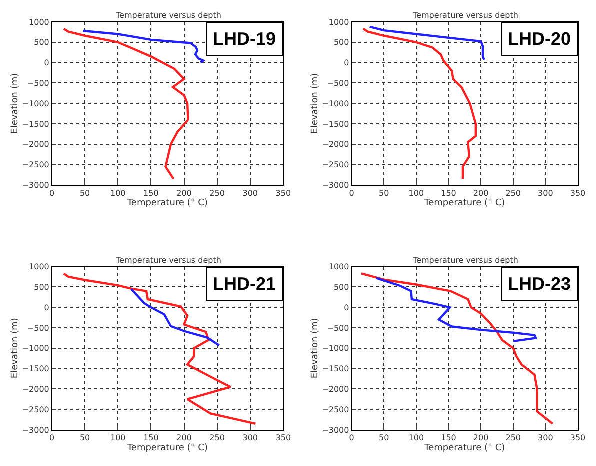 This screenshot has width=596, height=466. What do you see at coordinates (244, 39) in the screenshot?
I see `annotation: LHD-19` at bounding box center [244, 39].